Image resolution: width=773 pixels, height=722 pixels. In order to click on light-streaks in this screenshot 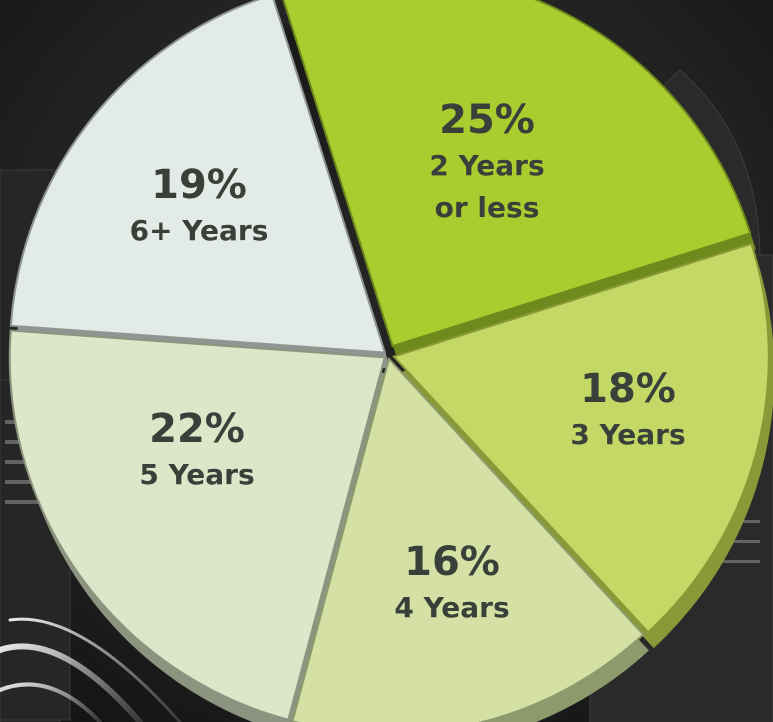, I will do `click(91, 669)`.